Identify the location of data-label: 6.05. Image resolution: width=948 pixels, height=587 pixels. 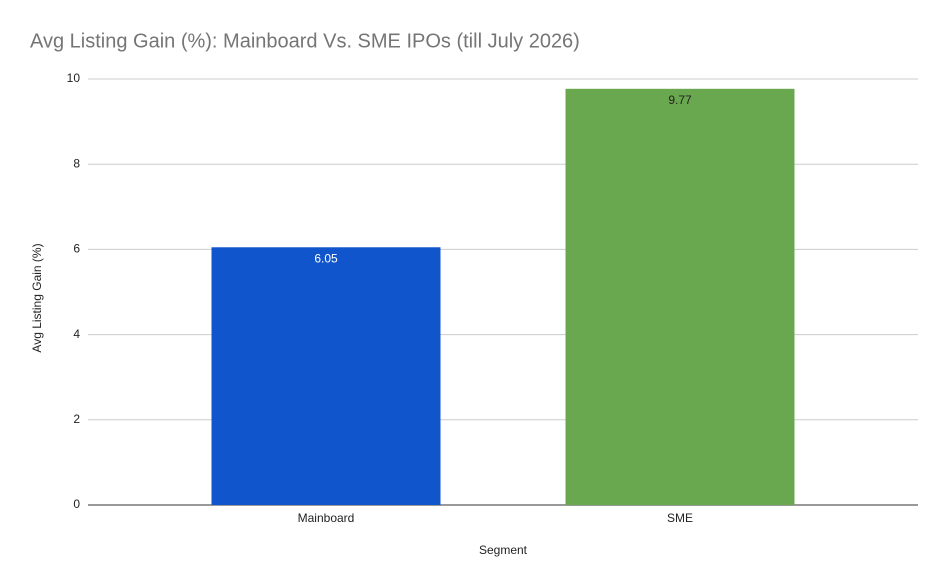
(326, 258).